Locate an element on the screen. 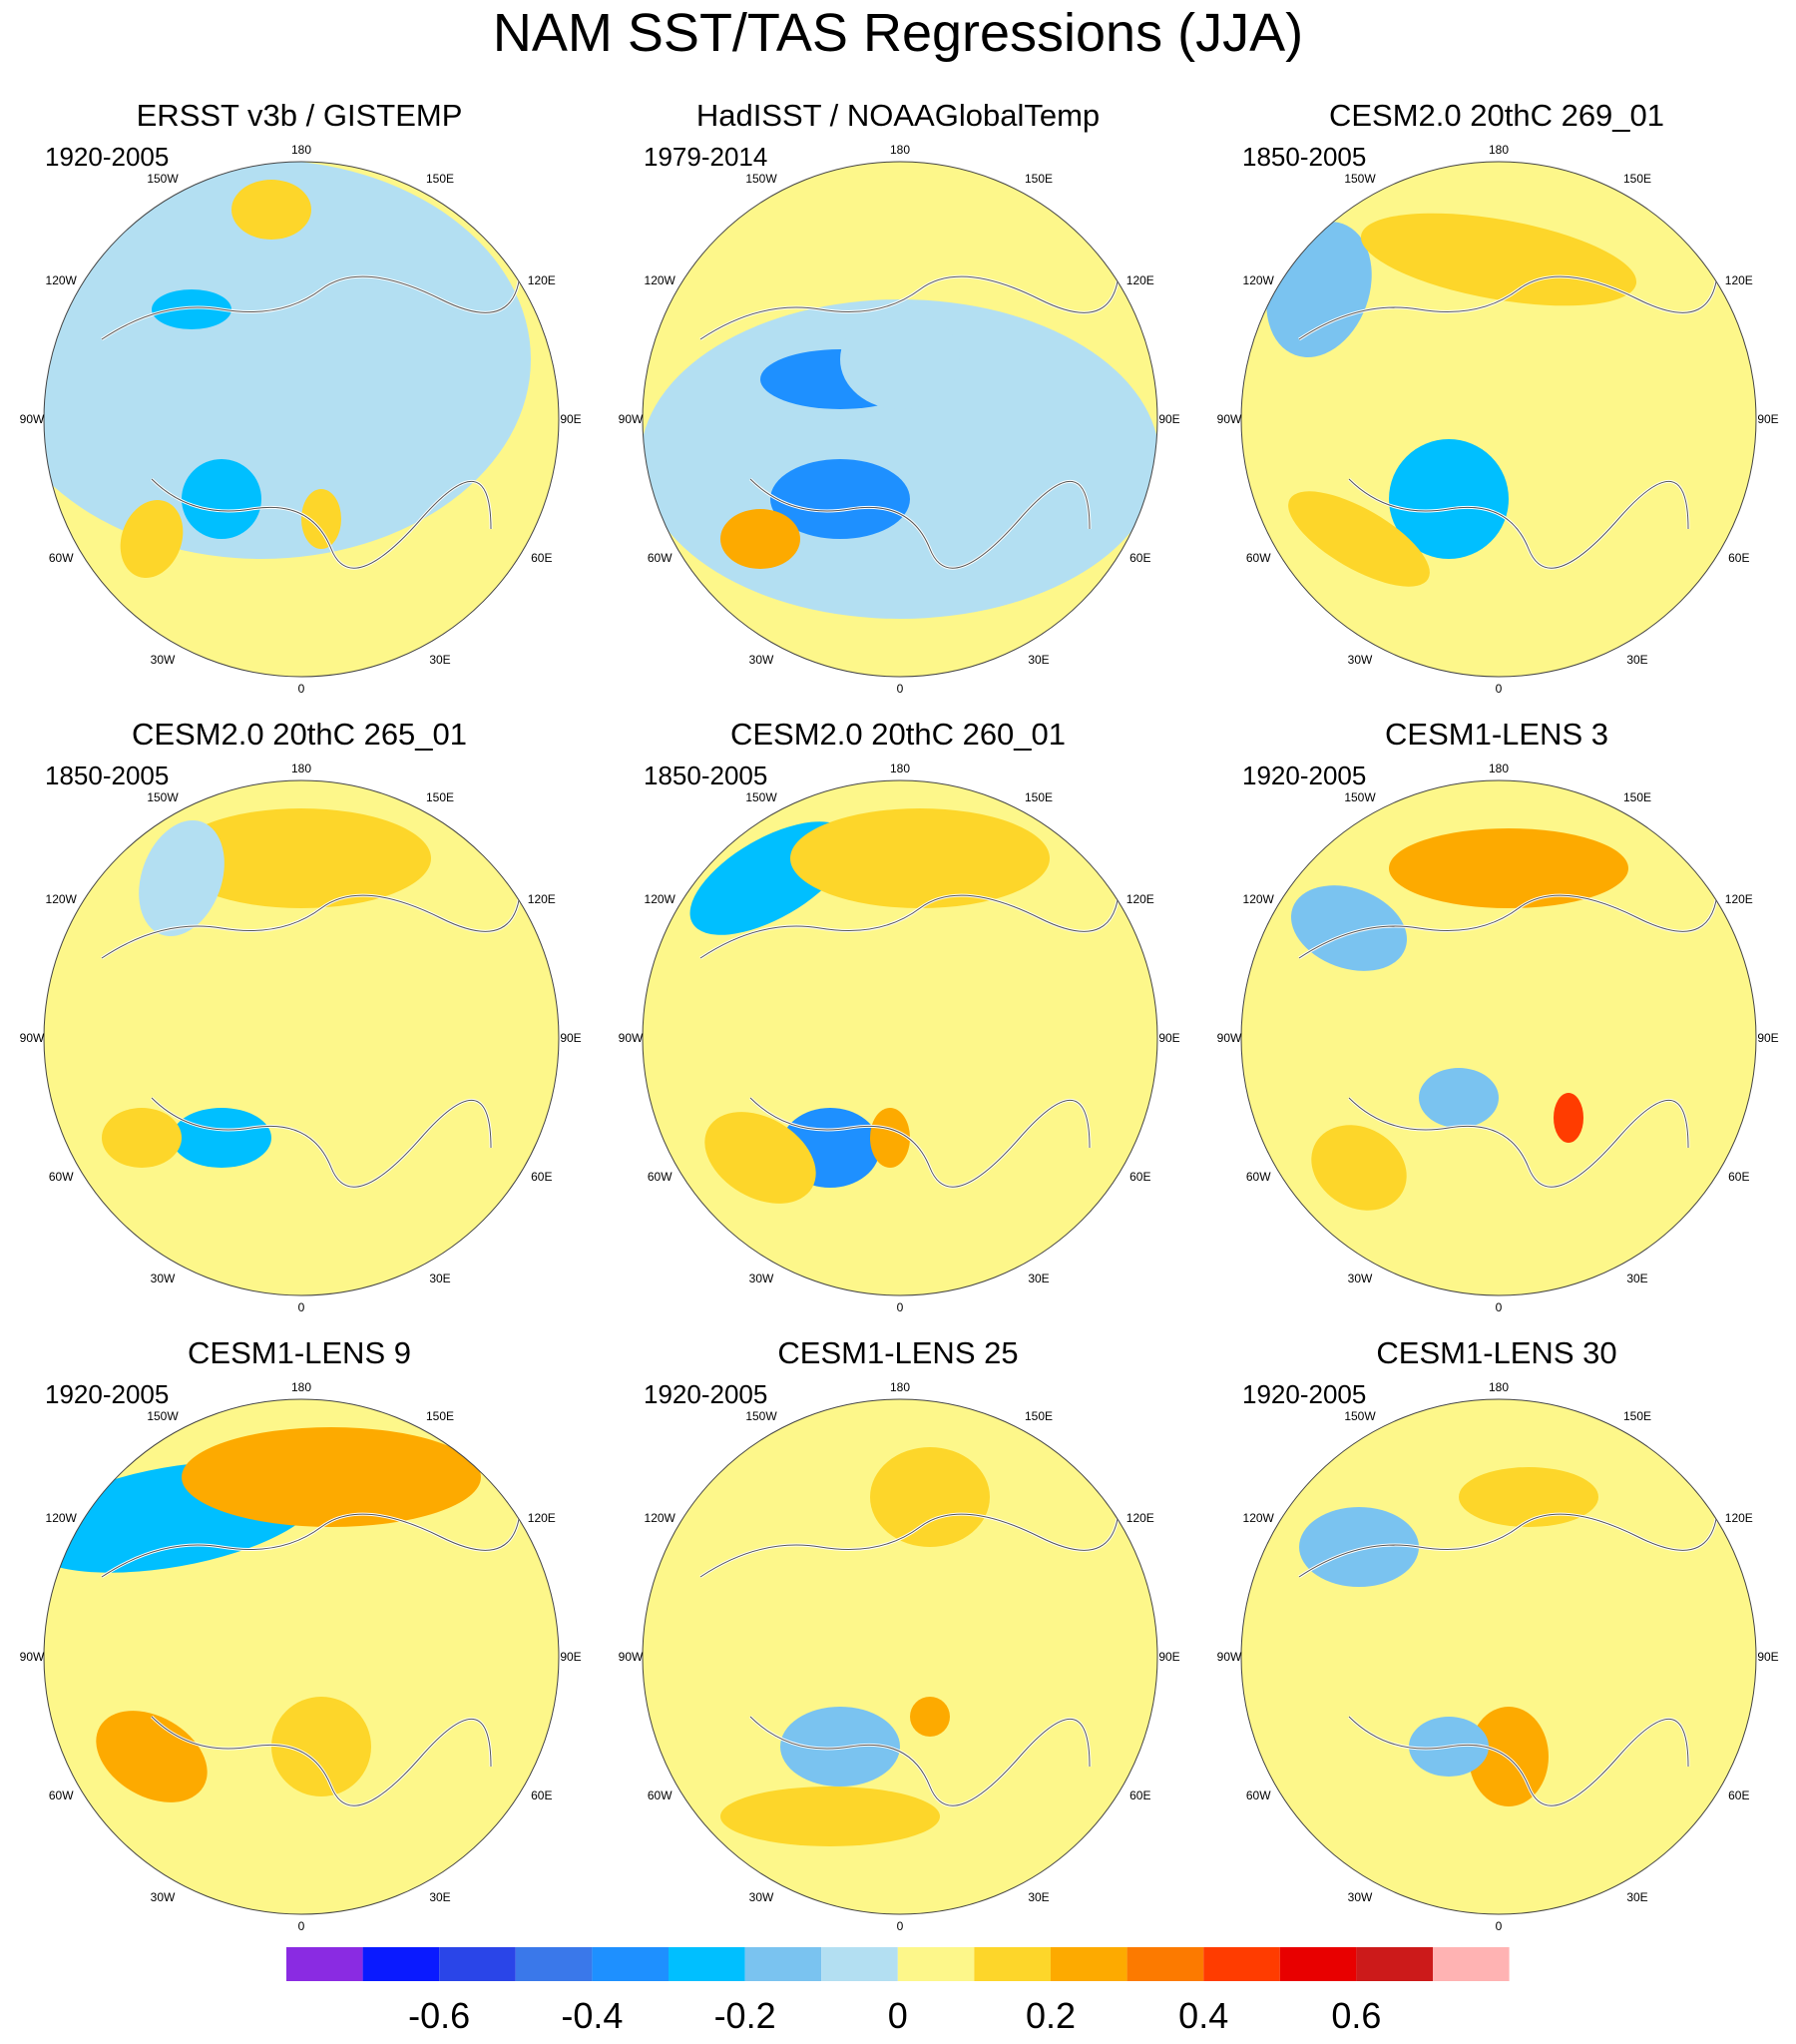 Image resolution: width=1796 pixels, height=2044 pixels. panel-title: ERSST v3b / GISTEMP is located at coordinates (299, 115).